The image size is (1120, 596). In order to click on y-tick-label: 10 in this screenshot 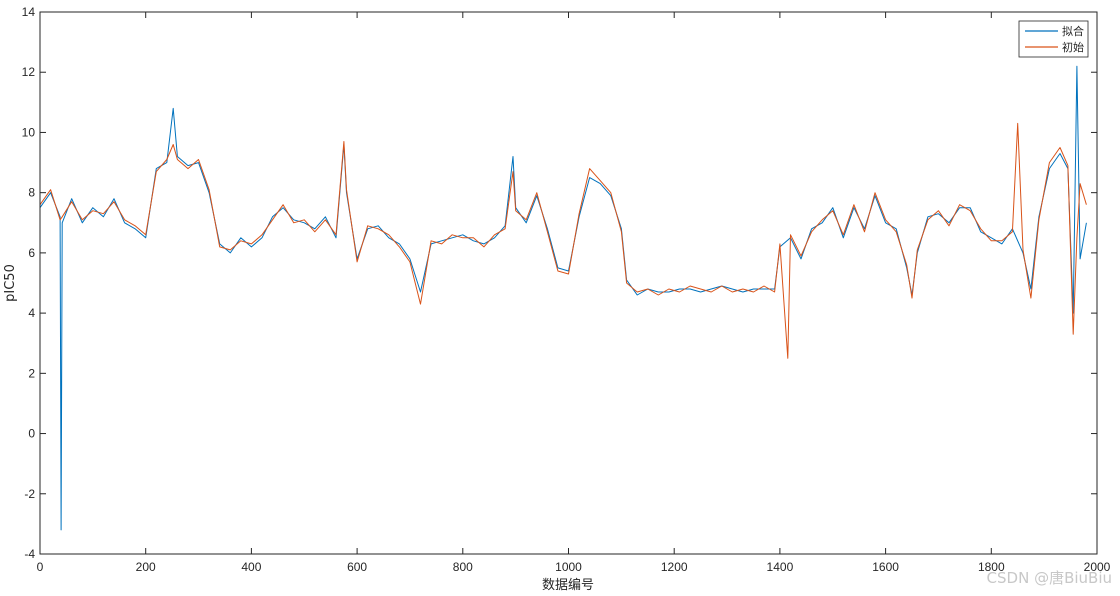, I will do `click(29, 132)`.